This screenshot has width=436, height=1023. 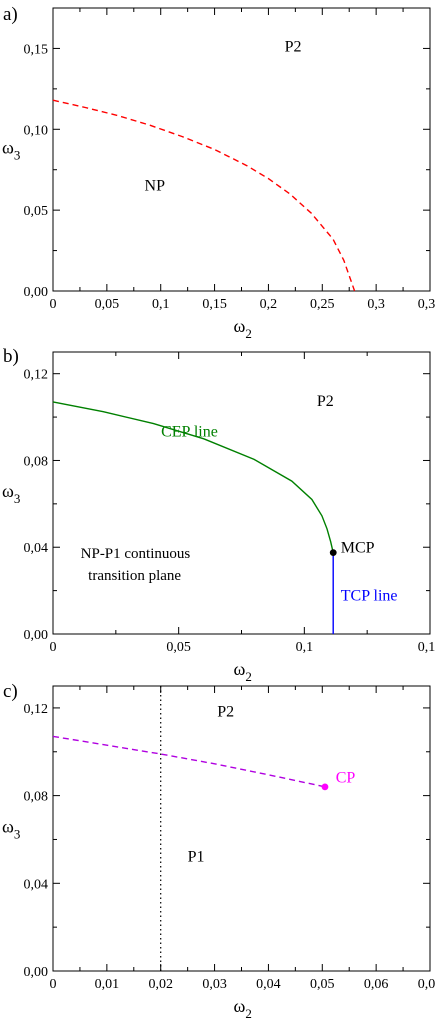 I want to click on x-tick-label: 0,07, so click(x=427, y=984).